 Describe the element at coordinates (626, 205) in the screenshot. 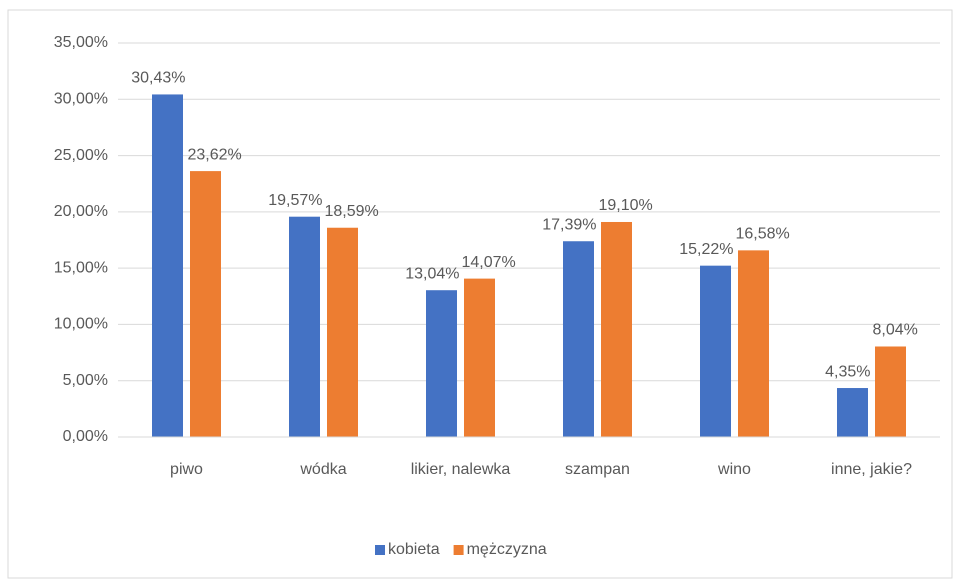

I see `data-label: 19,10%` at that location.